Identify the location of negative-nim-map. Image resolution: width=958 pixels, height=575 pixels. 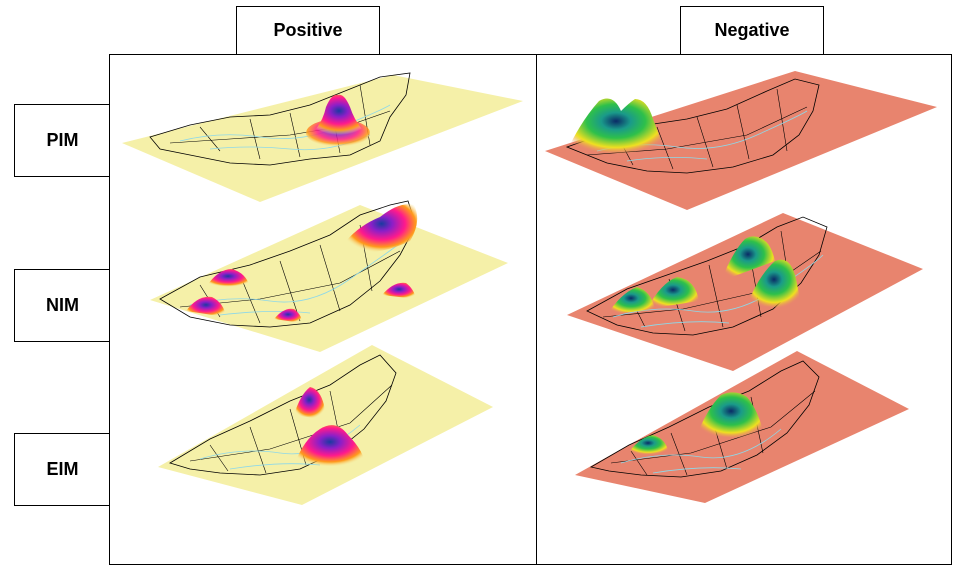
(745, 292).